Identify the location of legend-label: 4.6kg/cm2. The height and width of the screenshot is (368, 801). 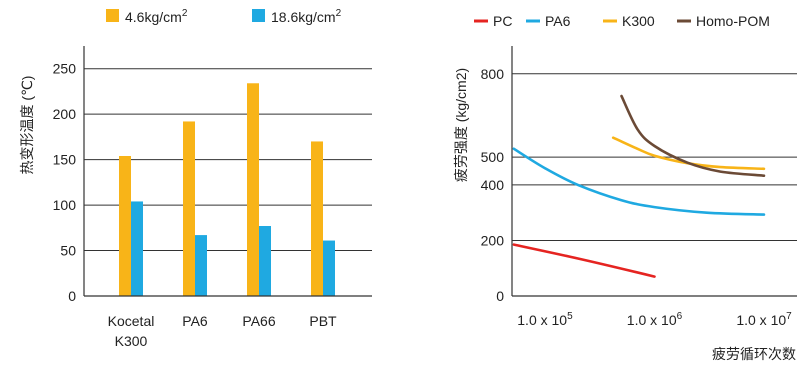
(156, 16).